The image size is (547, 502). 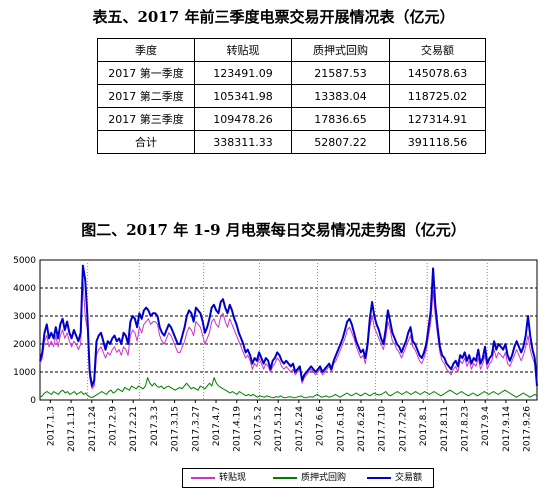 What do you see at coordinates (24, 373) in the screenshot?
I see `y-tick-label: 1000` at bounding box center [24, 373].